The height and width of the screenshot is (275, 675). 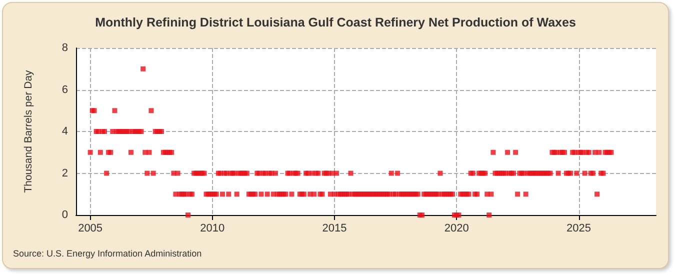 What do you see at coordinates (65, 132) in the screenshot?
I see `y-tick-label: 4` at bounding box center [65, 132].